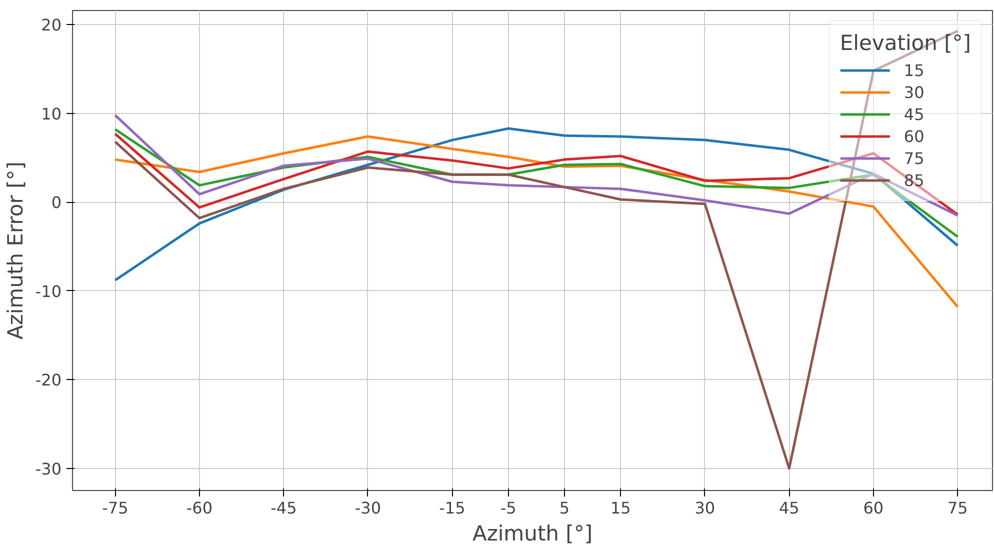 The height and width of the screenshot is (548, 994). Describe the element at coordinates (48, 468) in the screenshot. I see `y-tick-label: -30` at that location.